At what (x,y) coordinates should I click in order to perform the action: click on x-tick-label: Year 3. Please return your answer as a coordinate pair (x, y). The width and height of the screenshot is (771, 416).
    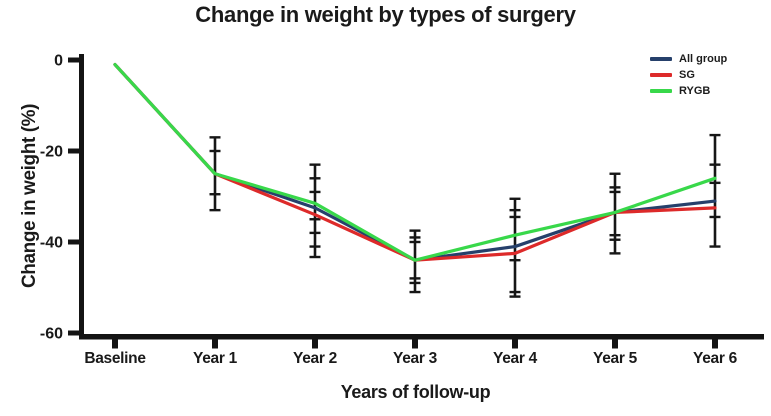
    Looking at the image, I should click on (415, 358).